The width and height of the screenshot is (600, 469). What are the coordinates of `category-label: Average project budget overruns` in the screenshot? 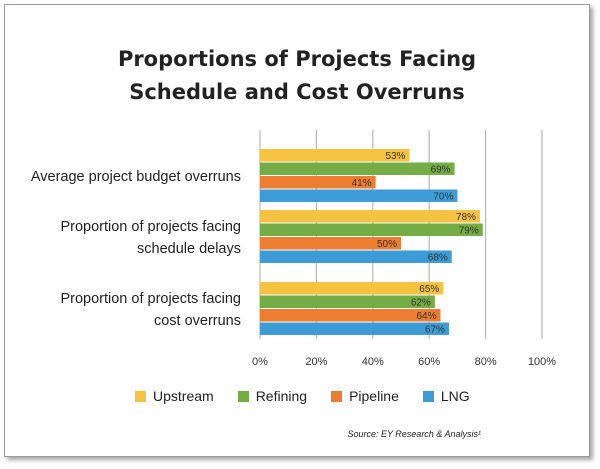 It's located at (136, 177).